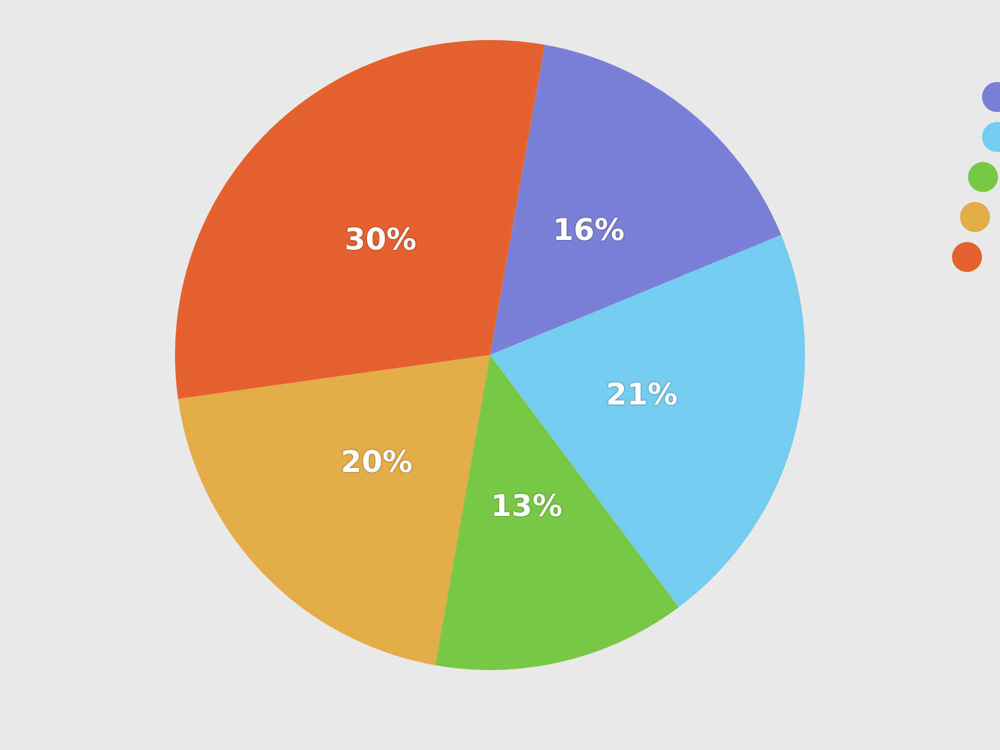  I want to click on data-label: 13%, so click(526, 506).